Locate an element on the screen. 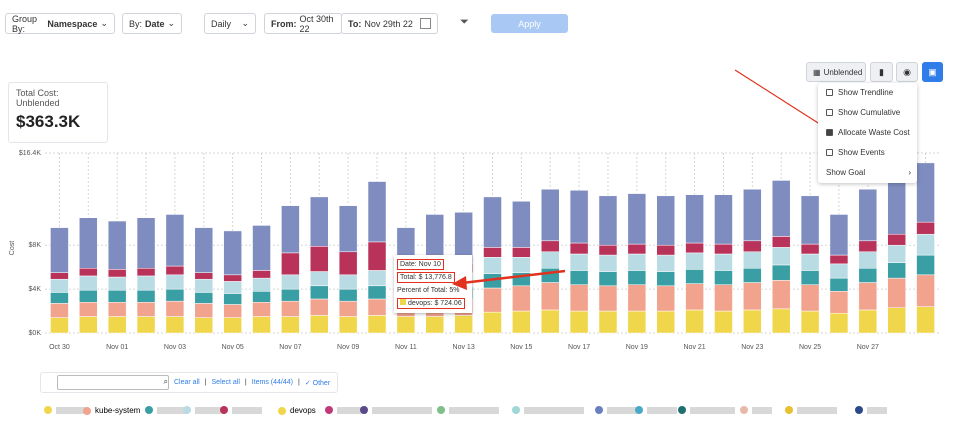  interval-dropdown: Daily ⌄ is located at coordinates (230, 23).